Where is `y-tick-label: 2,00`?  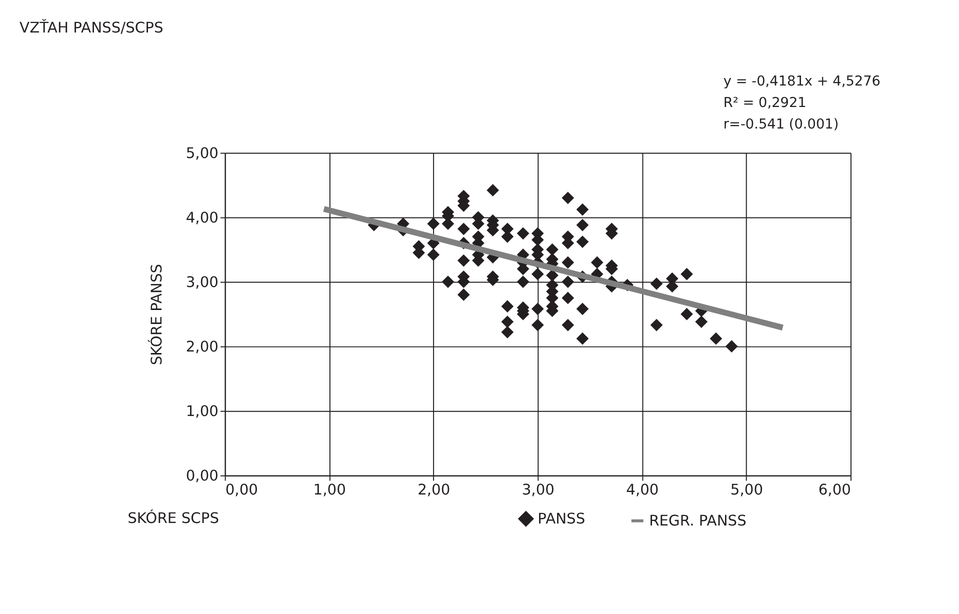 y-tick-label: 2,00 is located at coordinates (202, 347).